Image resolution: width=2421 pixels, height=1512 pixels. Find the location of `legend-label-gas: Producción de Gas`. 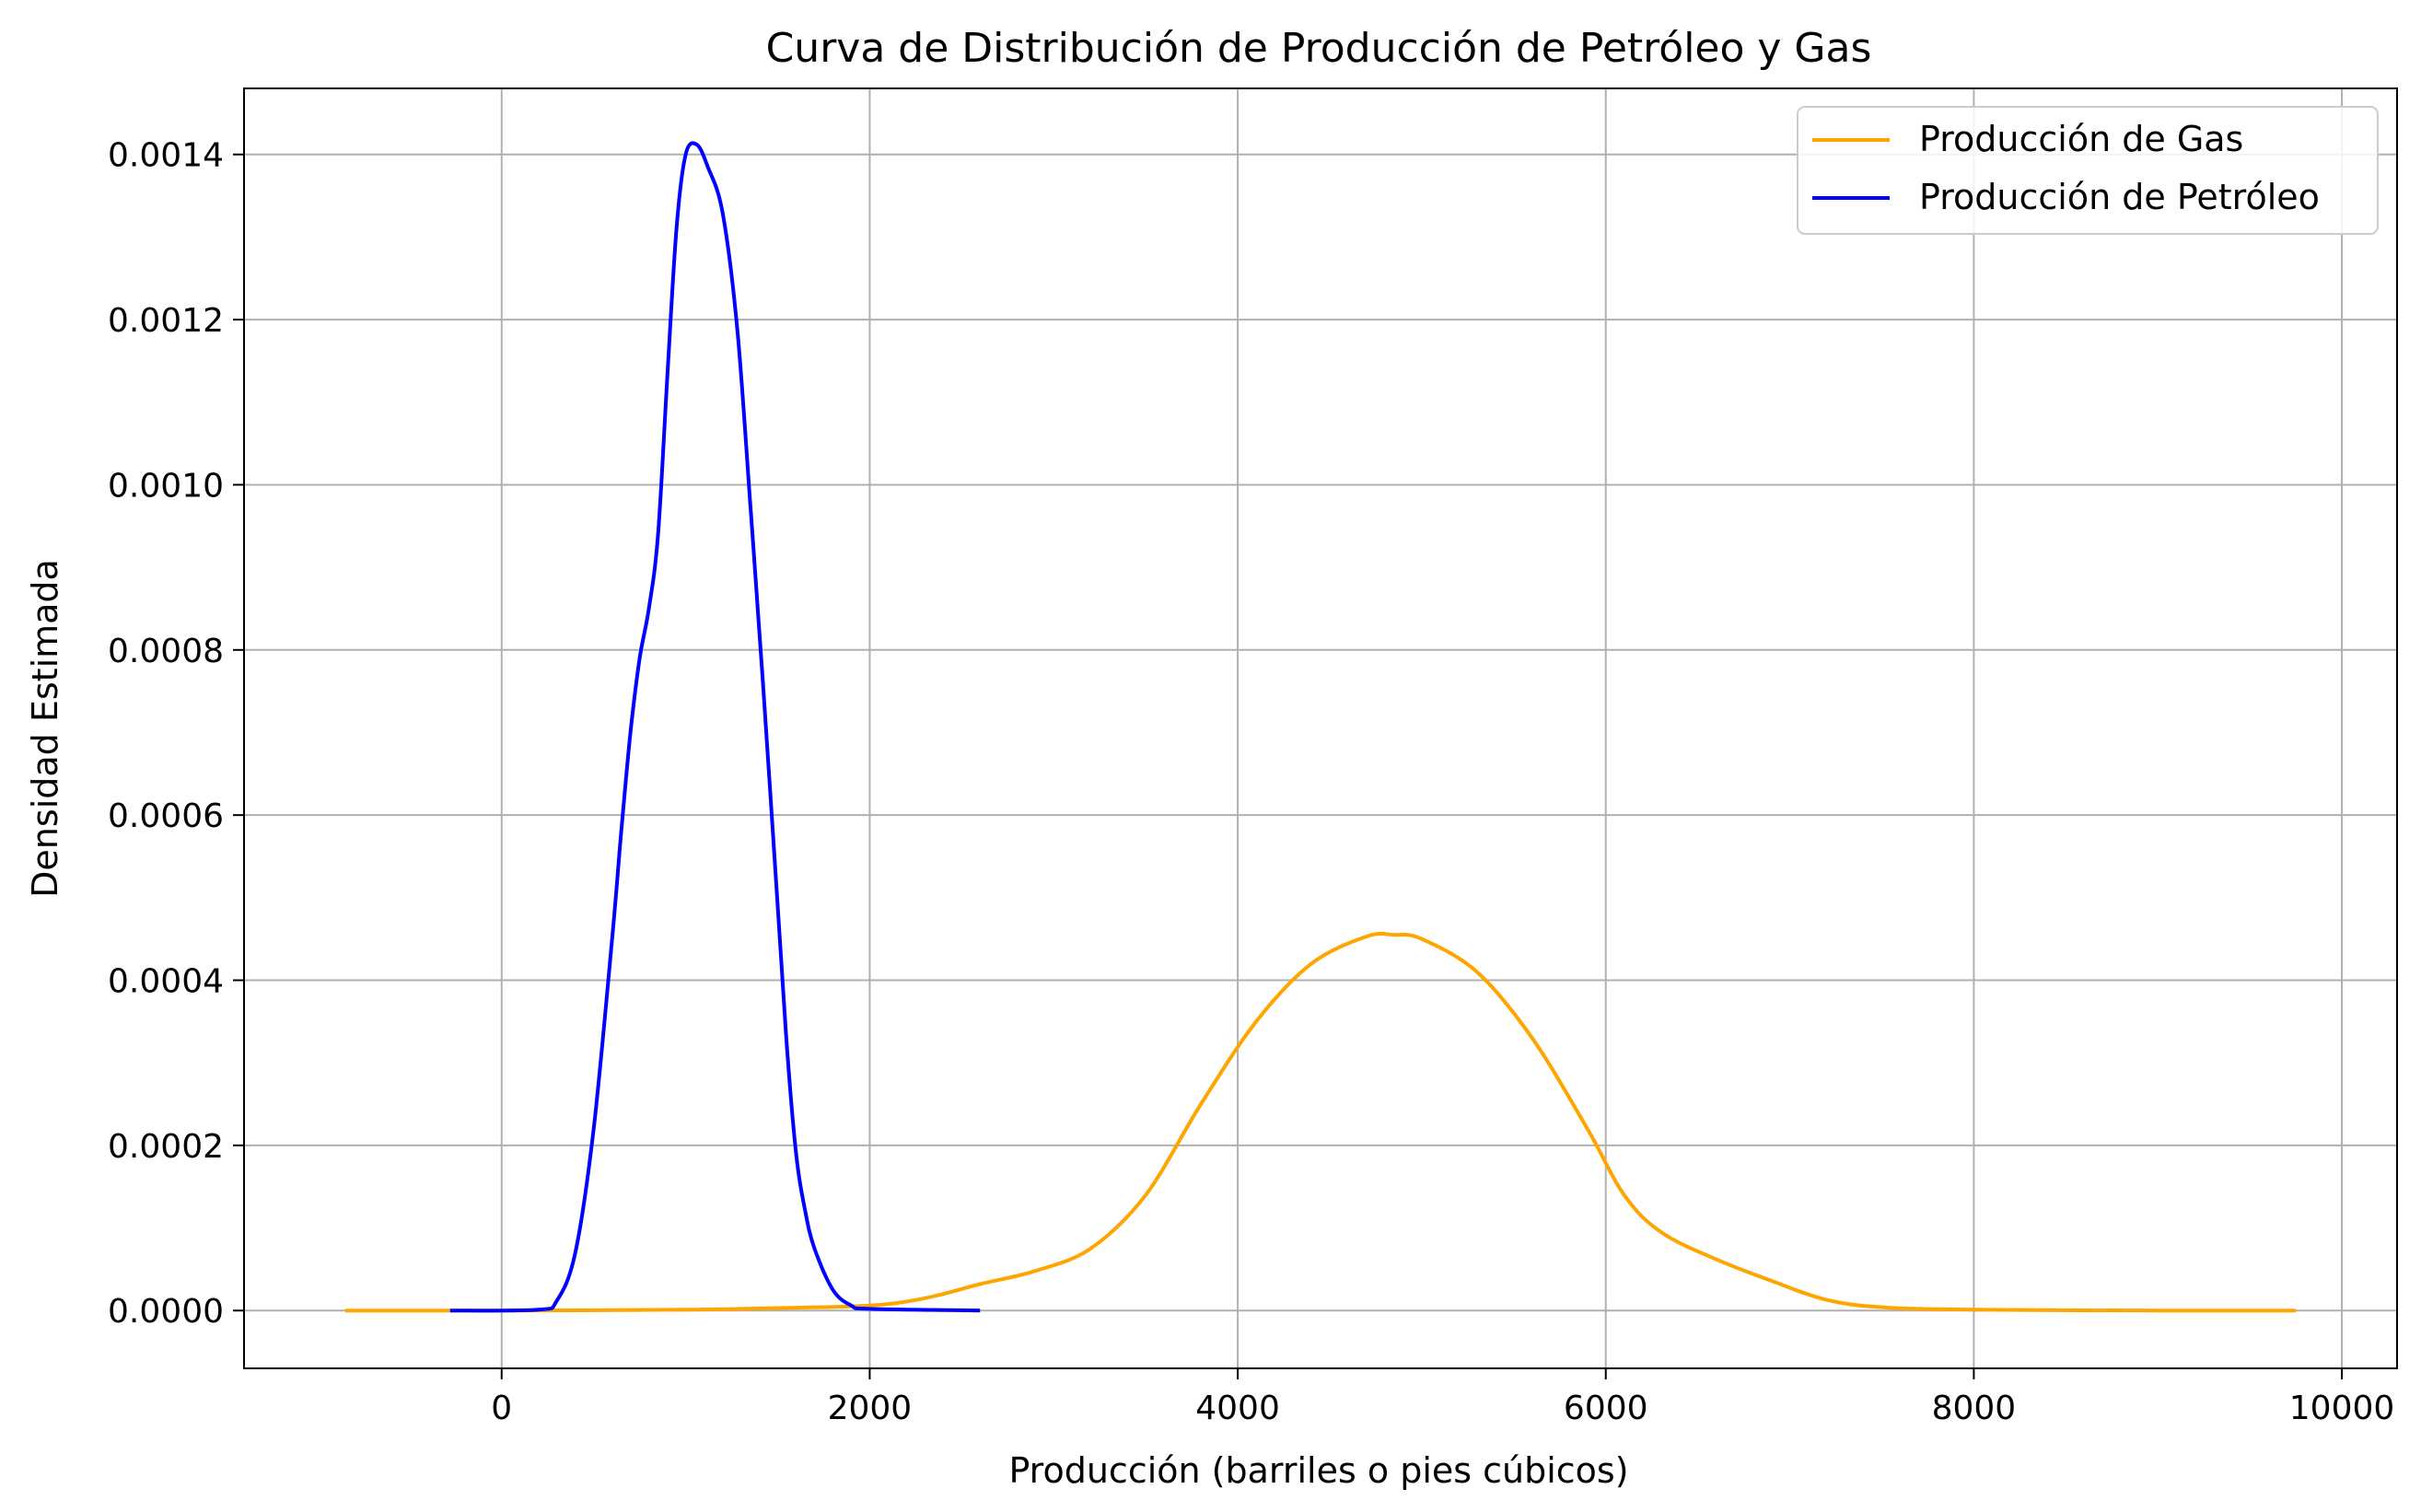

legend-label-gas: Producción de Gas is located at coordinates (2081, 139).